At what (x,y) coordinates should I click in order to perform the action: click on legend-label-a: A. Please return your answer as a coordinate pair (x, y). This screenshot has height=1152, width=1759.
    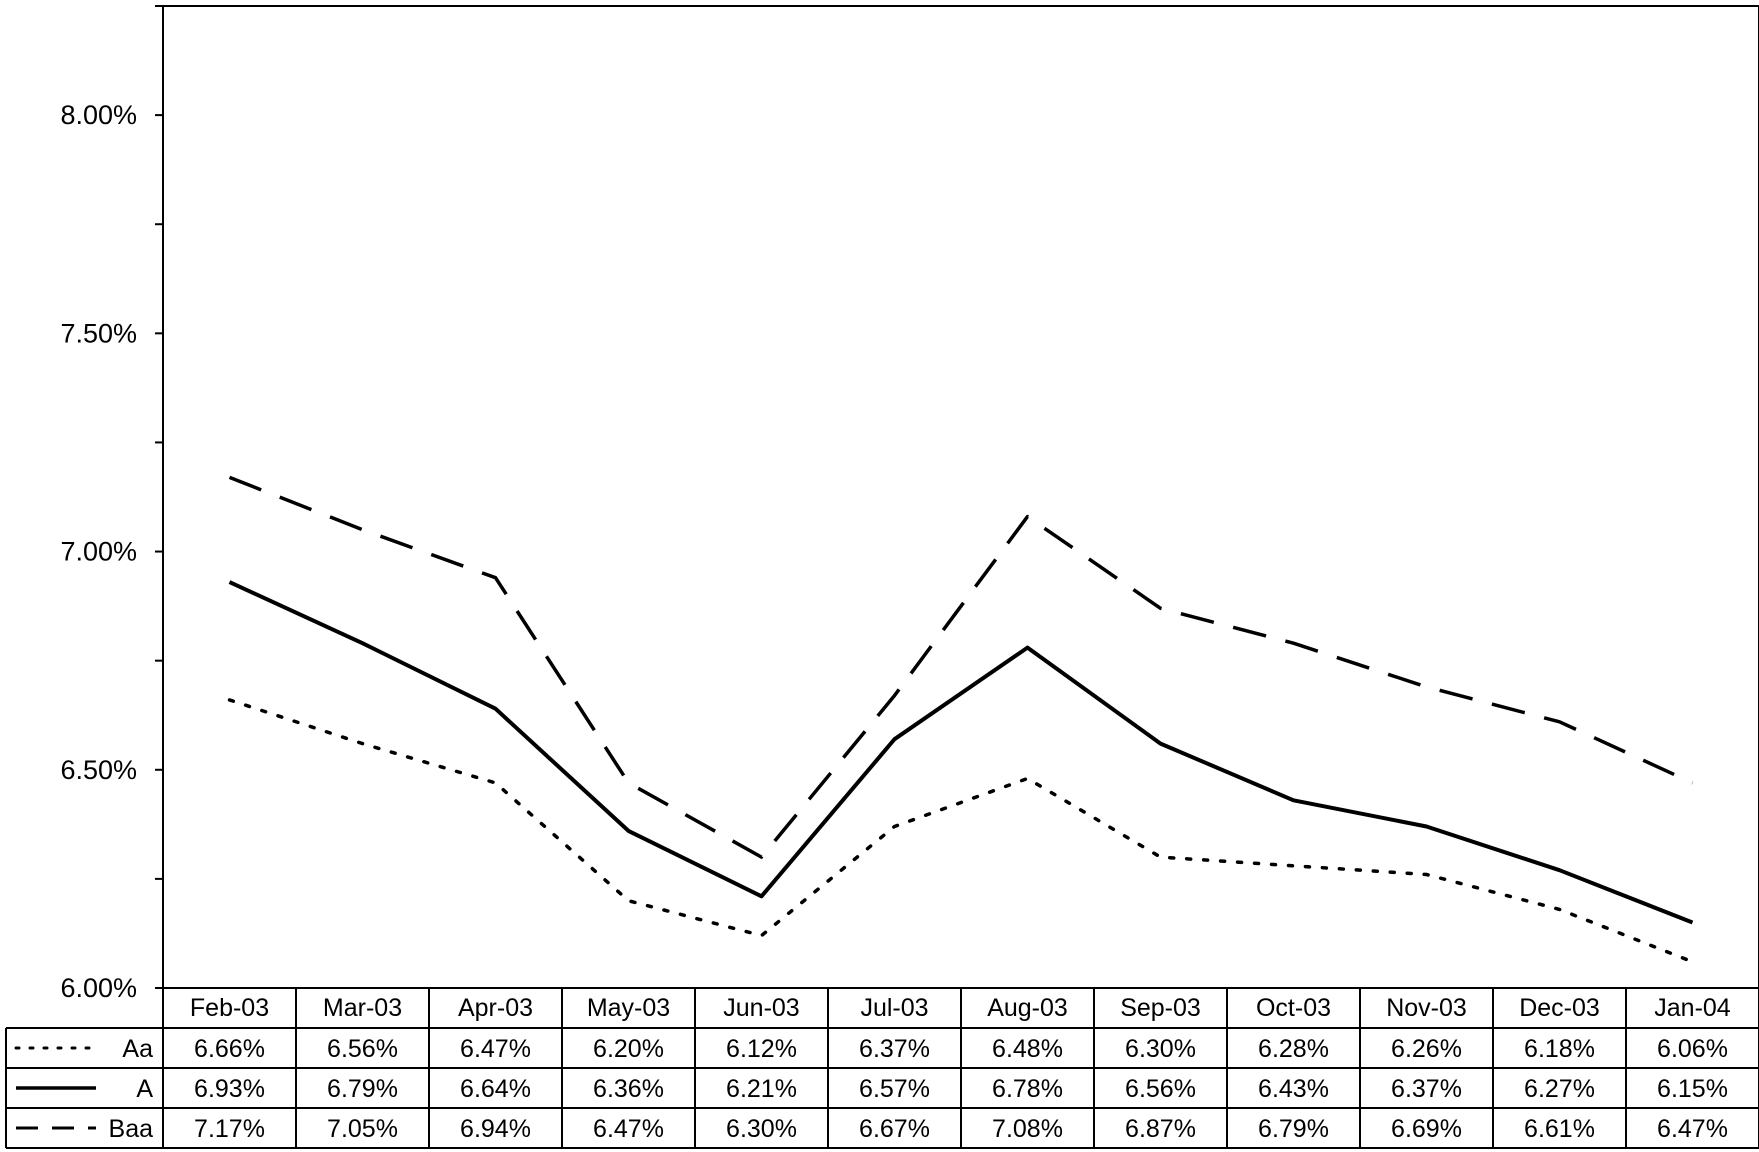
    Looking at the image, I should click on (144, 1089).